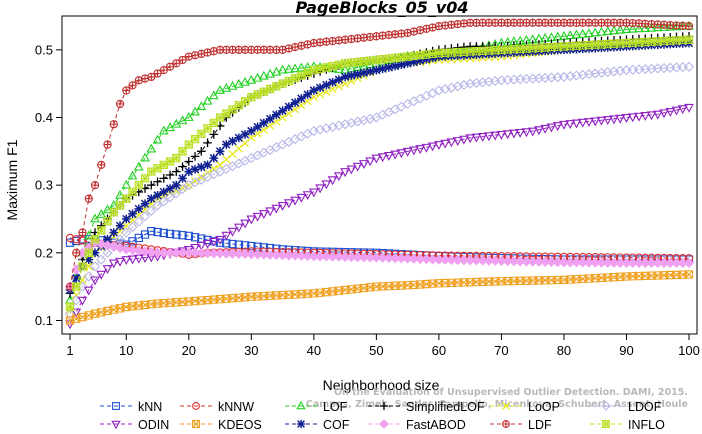 The height and width of the screenshot is (434, 702). Describe the element at coordinates (217, 407) in the screenshot. I see `legend-item-knnw: kNNW` at that location.